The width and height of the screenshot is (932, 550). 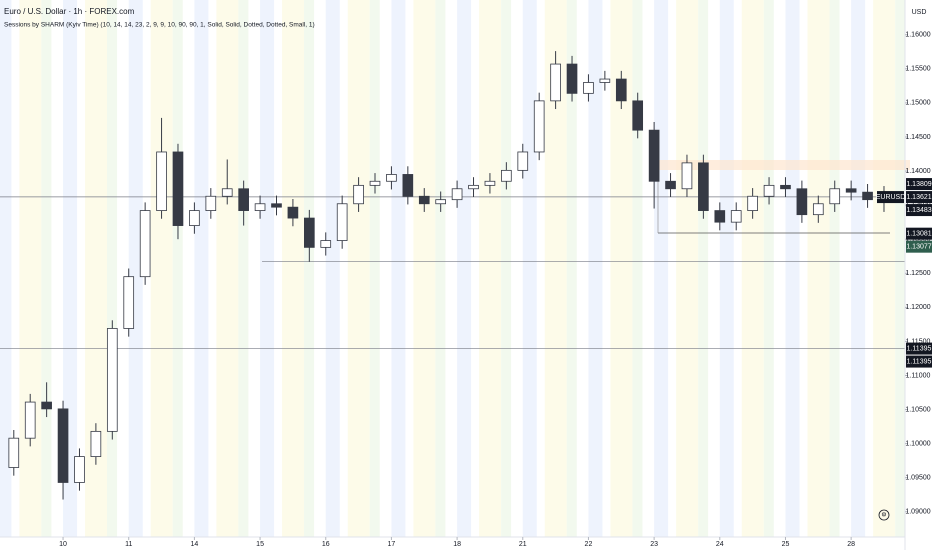 What do you see at coordinates (917, 409) in the screenshot?
I see `y-tick-label: 1.10500` at bounding box center [917, 409].